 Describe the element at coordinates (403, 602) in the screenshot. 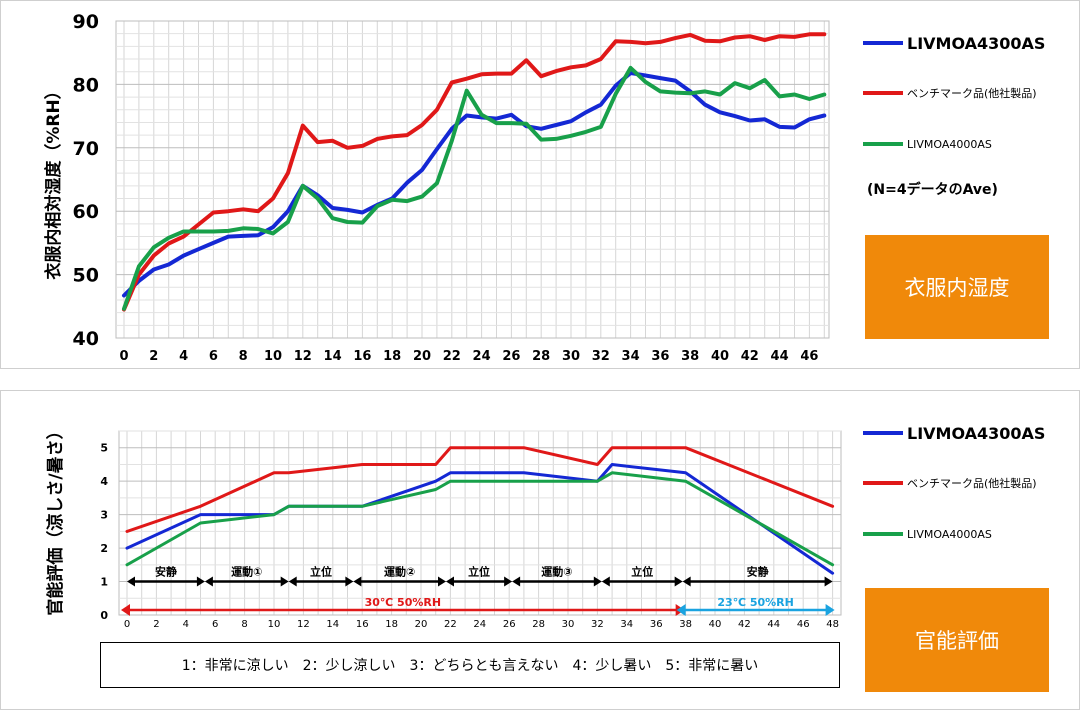

I see `condition-label: 30℃ 50%RH` at that location.